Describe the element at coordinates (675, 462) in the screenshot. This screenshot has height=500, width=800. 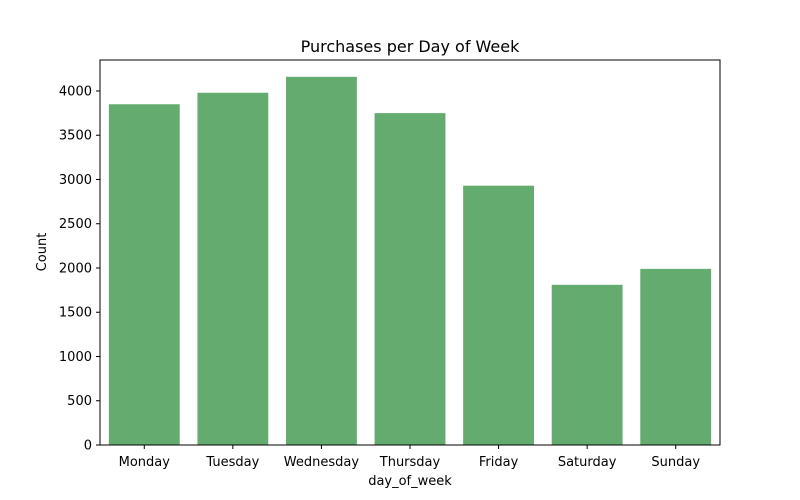
I see `x-tick-label-sunday: Sunday` at that location.